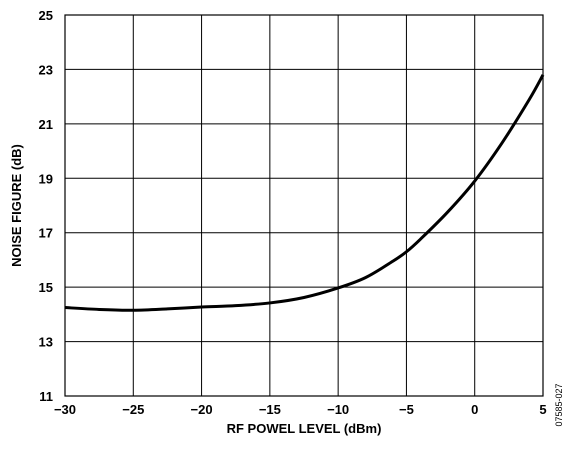 This screenshot has height=450, width=570. What do you see at coordinates (338, 409) in the screenshot?
I see `x-tick-label: −10` at bounding box center [338, 409].